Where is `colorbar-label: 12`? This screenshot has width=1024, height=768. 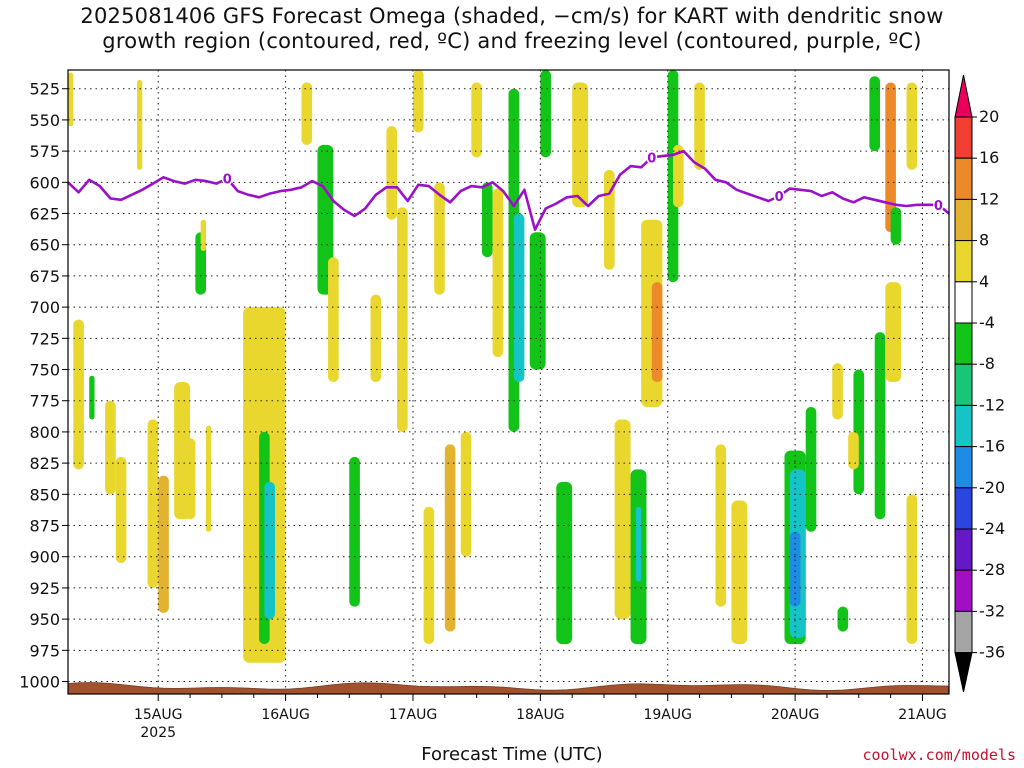 colorbar-label: 12 is located at coordinates (989, 198).